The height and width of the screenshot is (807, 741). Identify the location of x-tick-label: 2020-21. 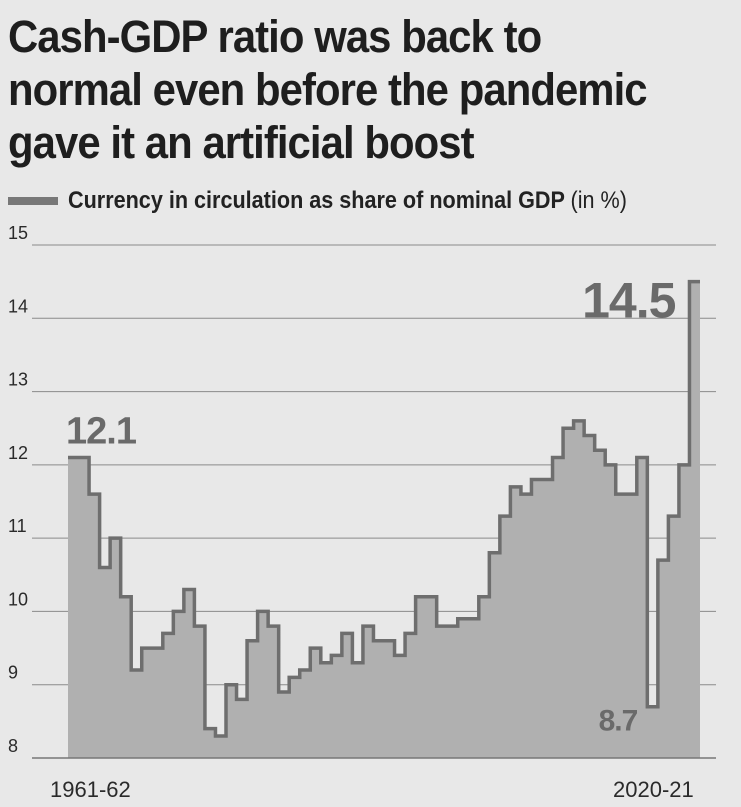
(653, 789).